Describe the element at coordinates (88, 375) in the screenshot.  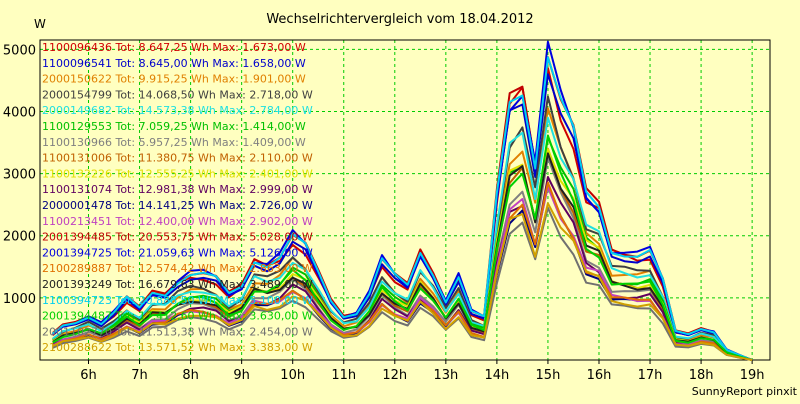
I see `x-tick-label: 6h` at that location.